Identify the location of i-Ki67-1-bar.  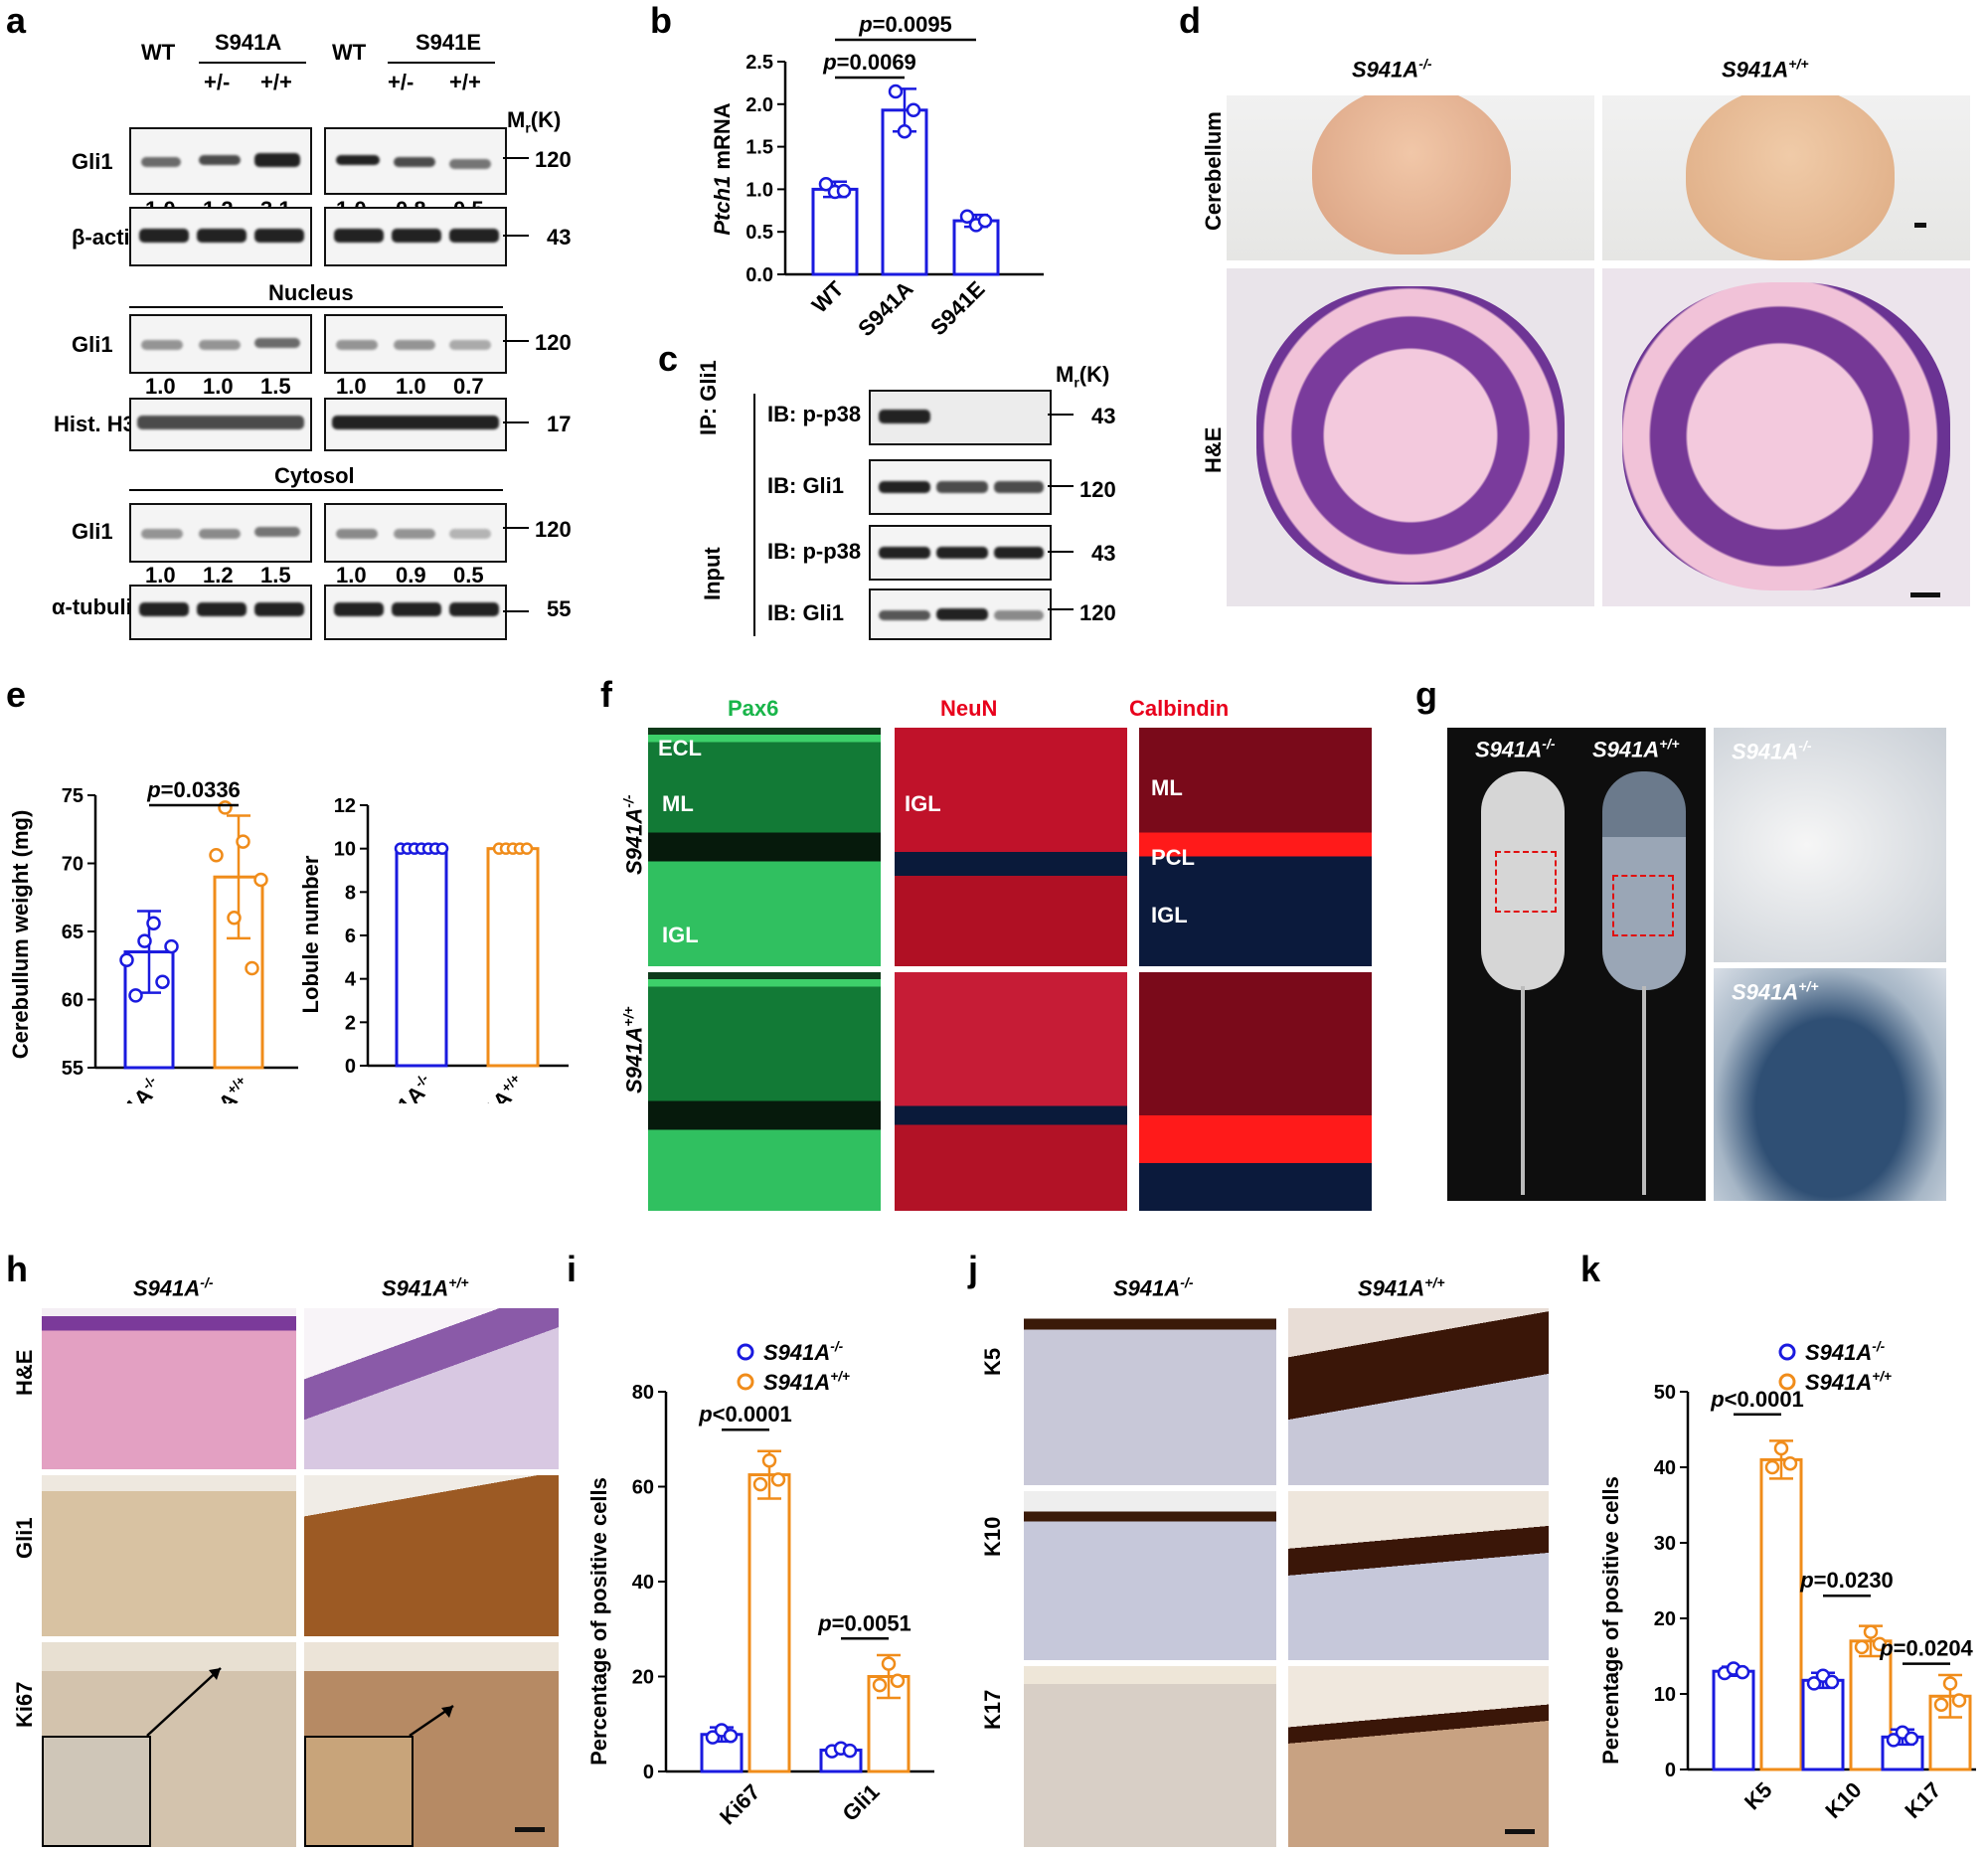
(769, 1623).